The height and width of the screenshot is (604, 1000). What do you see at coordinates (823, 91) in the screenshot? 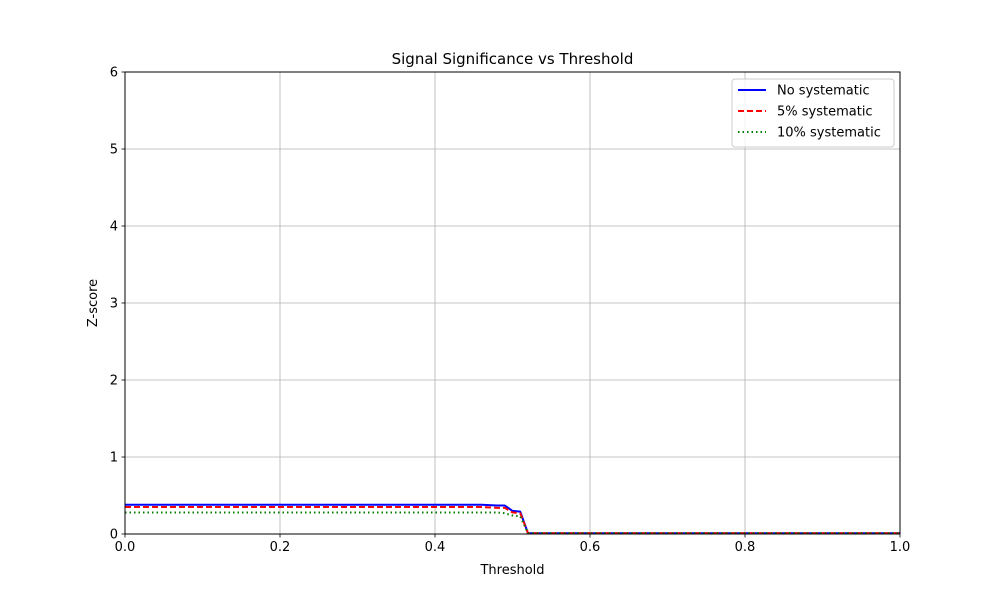
I see `legend-label: No systematic` at bounding box center [823, 91].